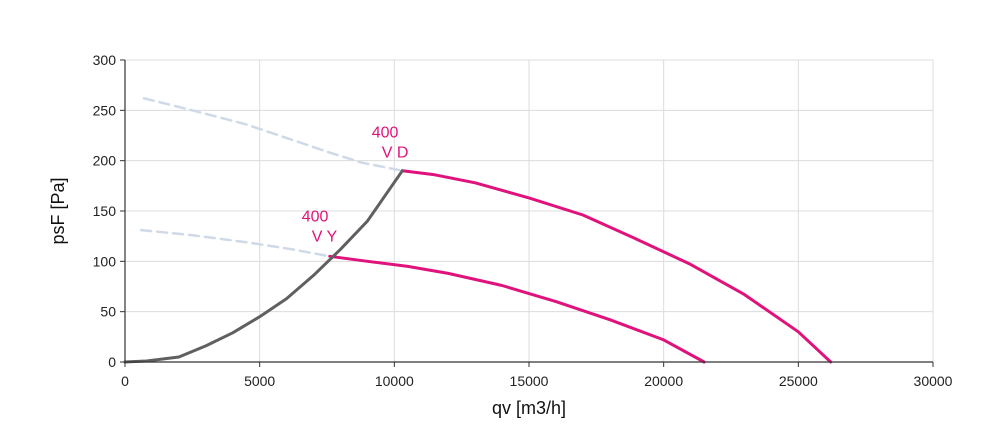  I want to click on x-tick-label: 20000, so click(663, 381).